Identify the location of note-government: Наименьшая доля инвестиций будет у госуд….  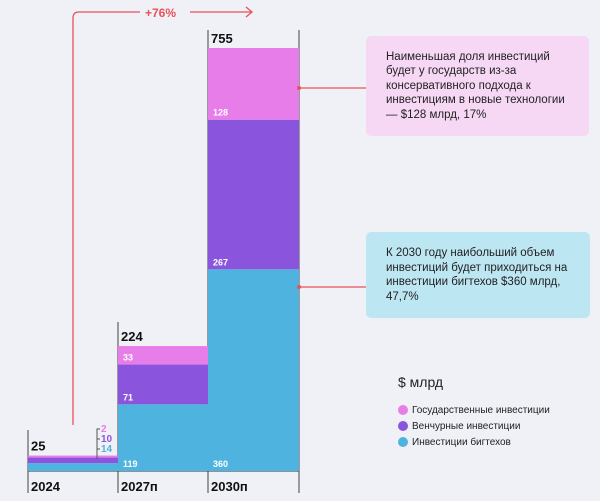
(477, 86).